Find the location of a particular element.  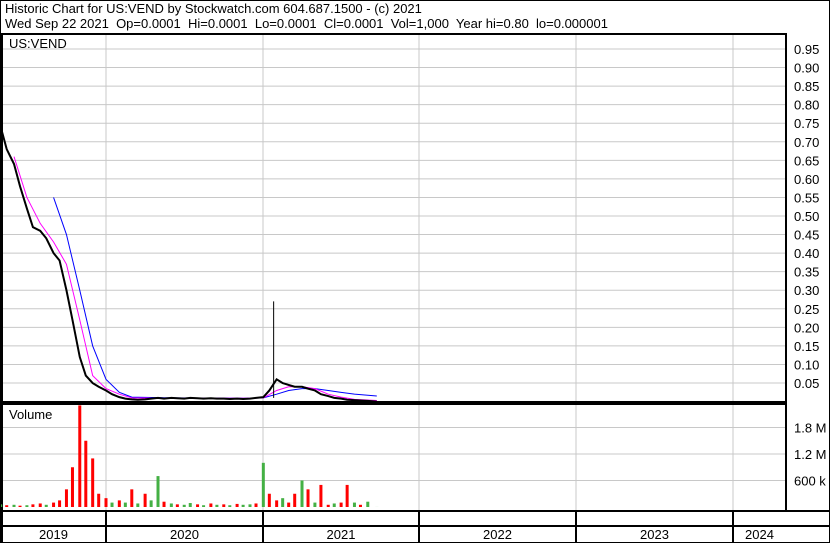

volume-axis-tick: 1.2 M is located at coordinates (810, 454).